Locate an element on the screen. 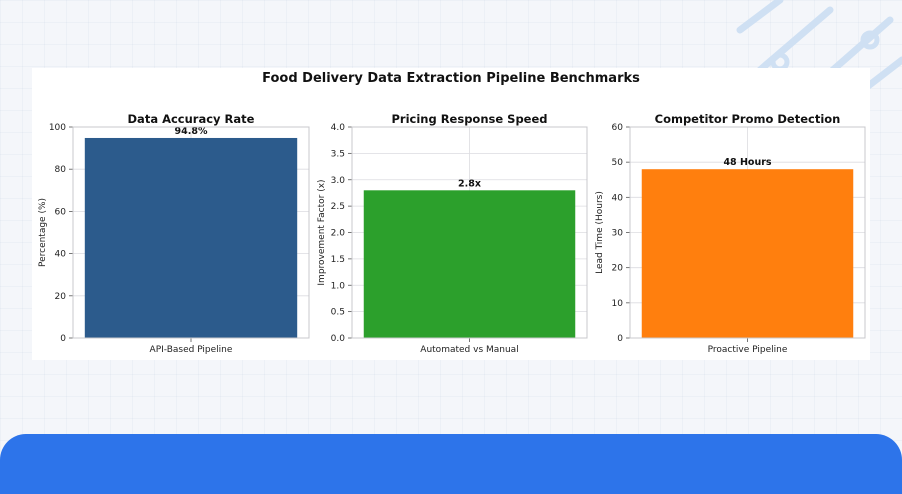 This screenshot has height=494, width=902. y-tick-label: 4.0 is located at coordinates (338, 128).